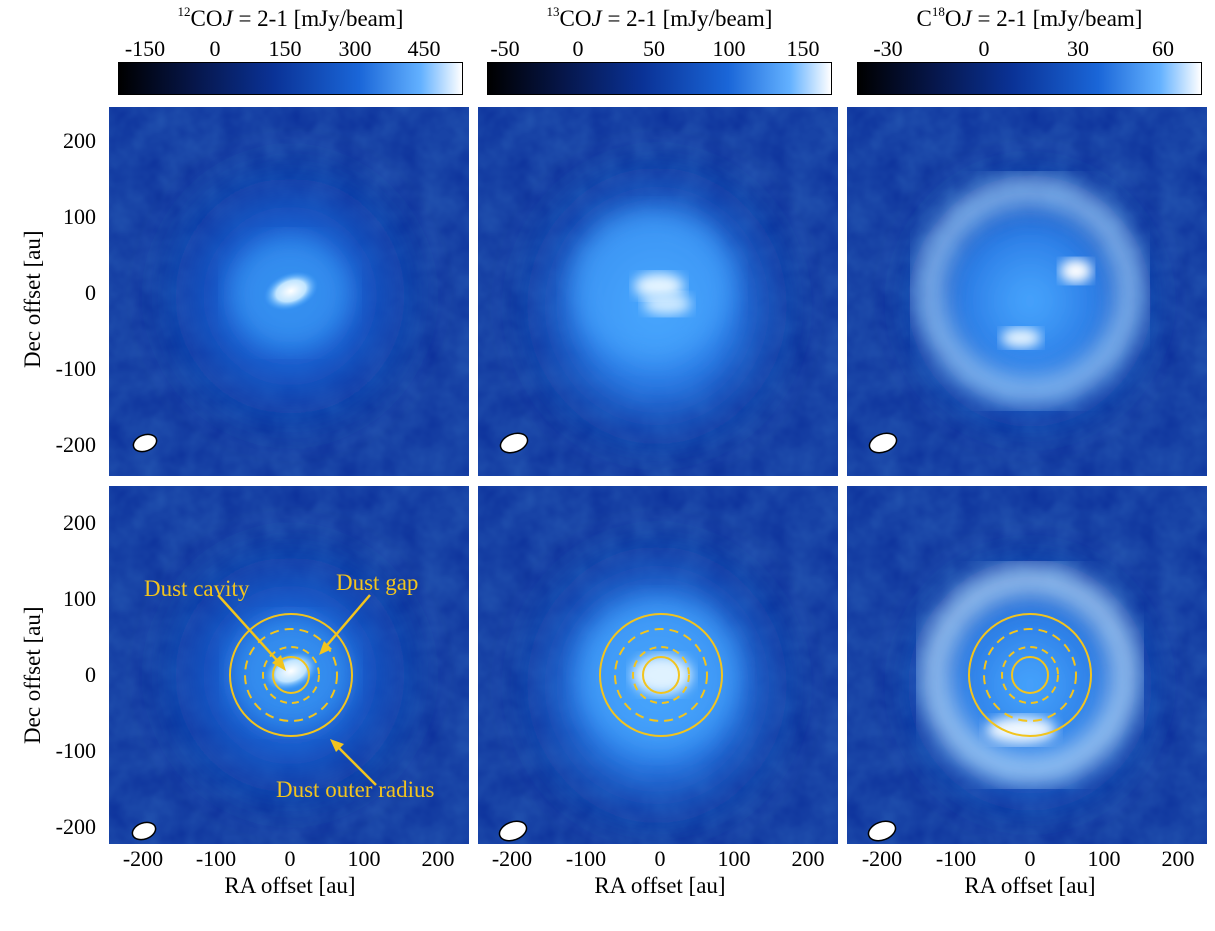  I want to click on colorbar-tick: 100, so click(729, 48).